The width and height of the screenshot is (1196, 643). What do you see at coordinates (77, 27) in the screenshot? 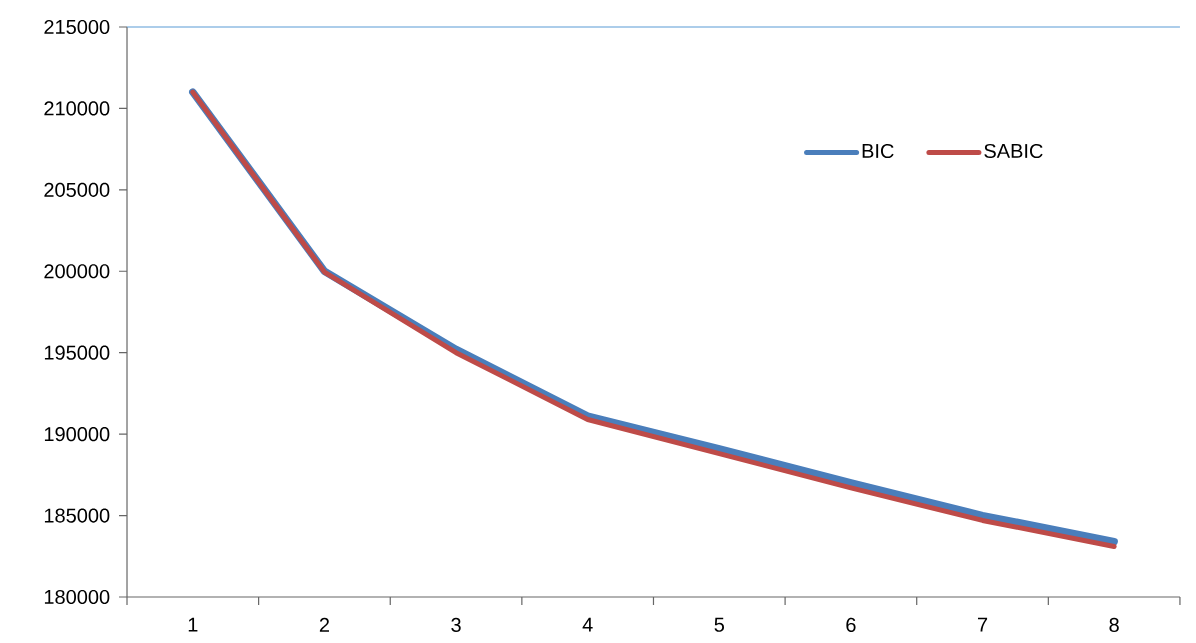
I see `y-tick-label: 215000` at bounding box center [77, 27].